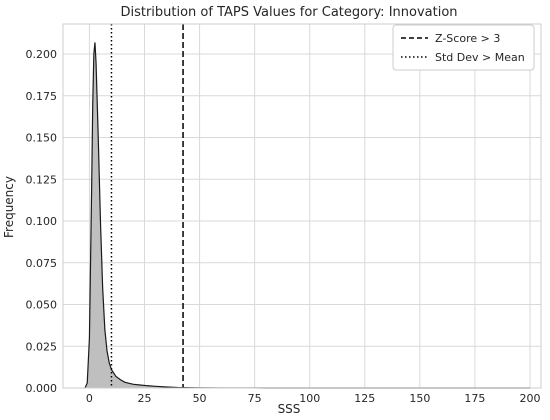 The width and height of the screenshot is (550, 420). I want to click on y-tick-label: 0.050, so click(42, 305).